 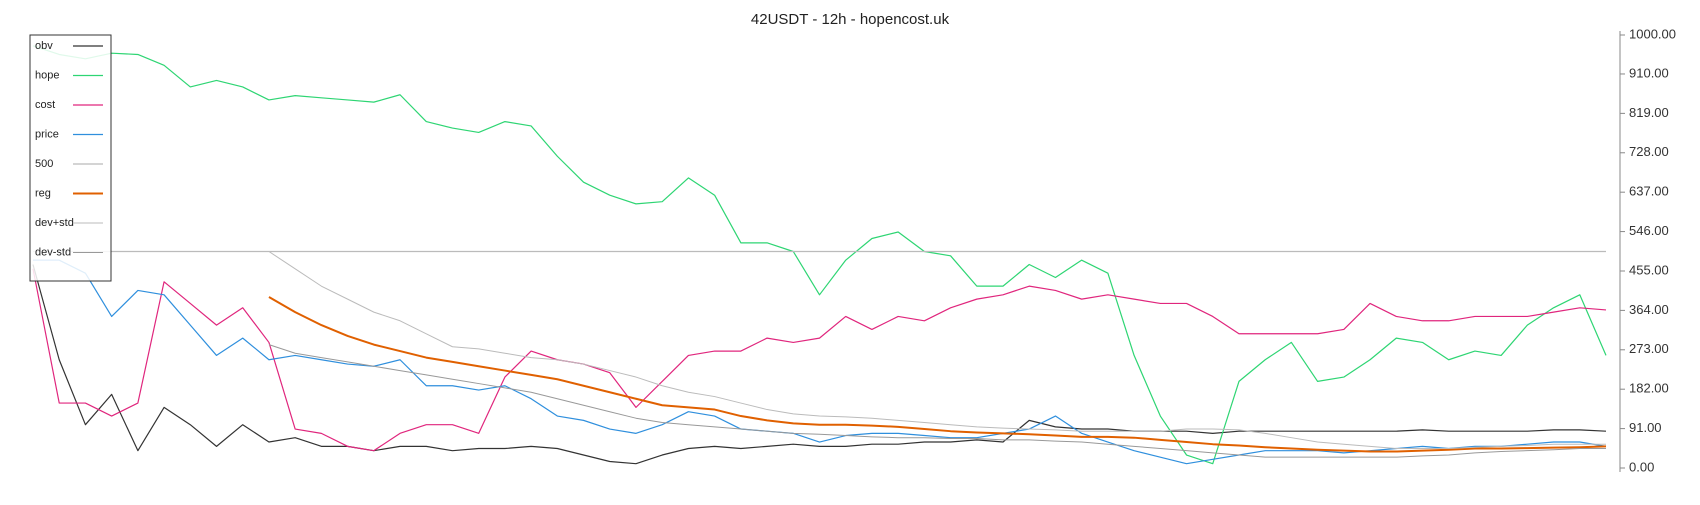 I want to click on y-tick-label: 273.00, so click(x=1649, y=348).